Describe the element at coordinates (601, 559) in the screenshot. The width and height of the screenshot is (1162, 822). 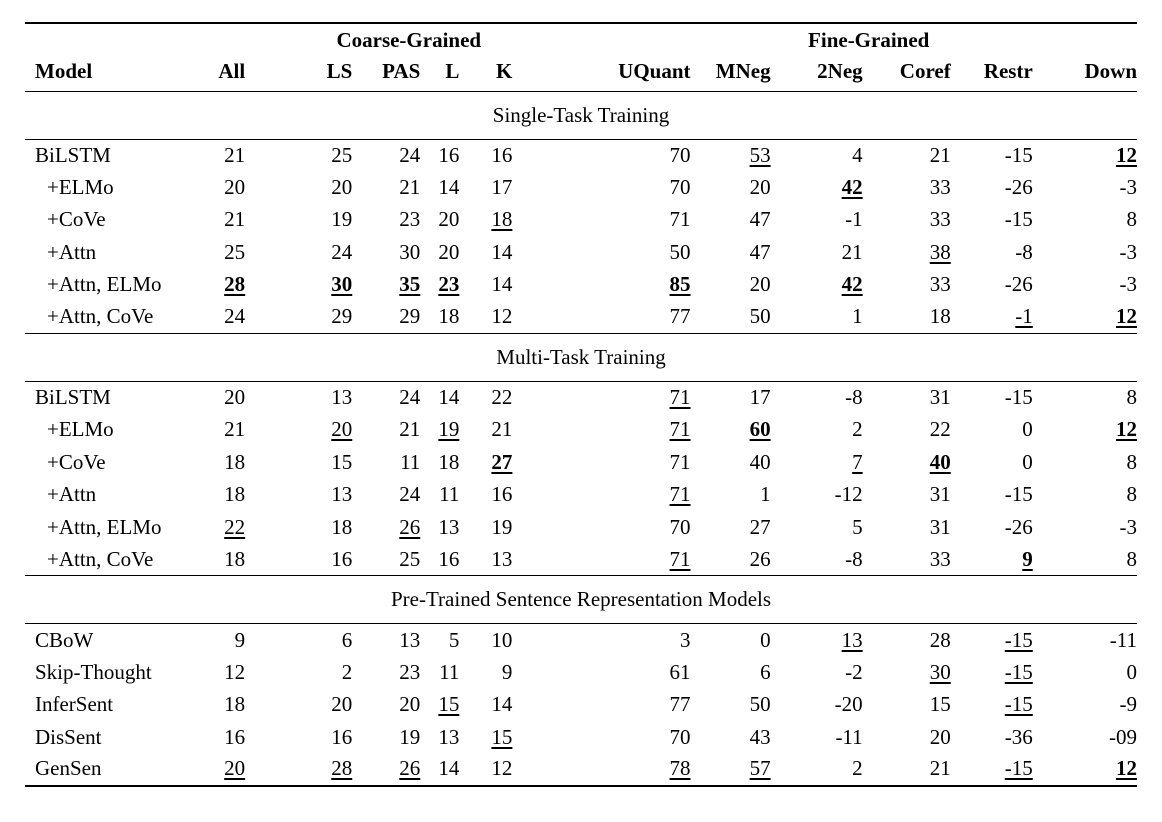
I see `value-uquant: 71` at that location.